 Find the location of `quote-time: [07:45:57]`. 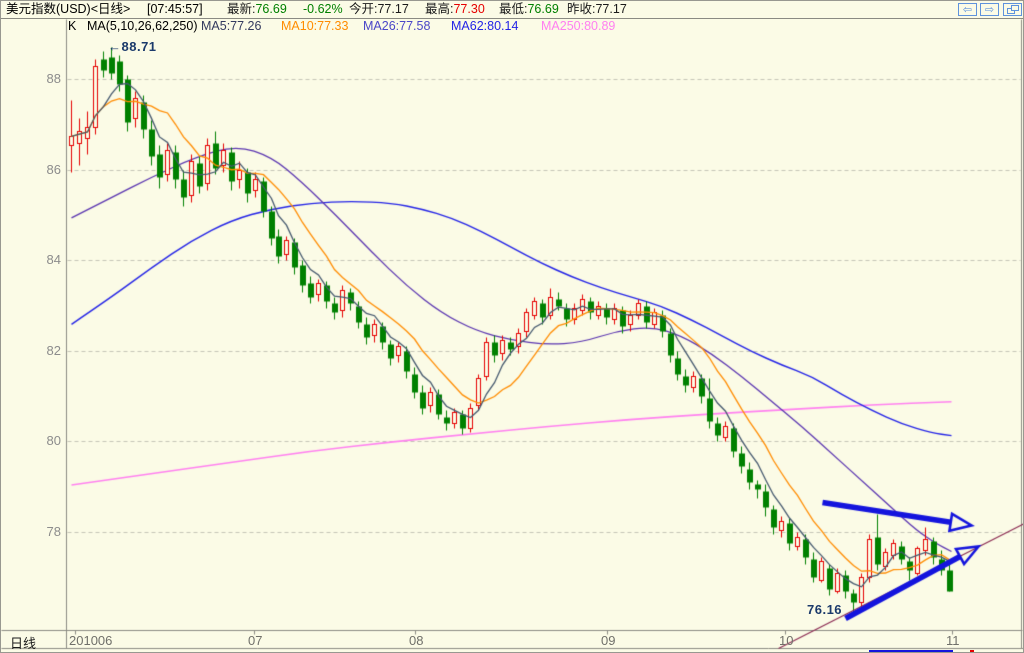

quote-time: [07:45:57] is located at coordinates (175, 9).